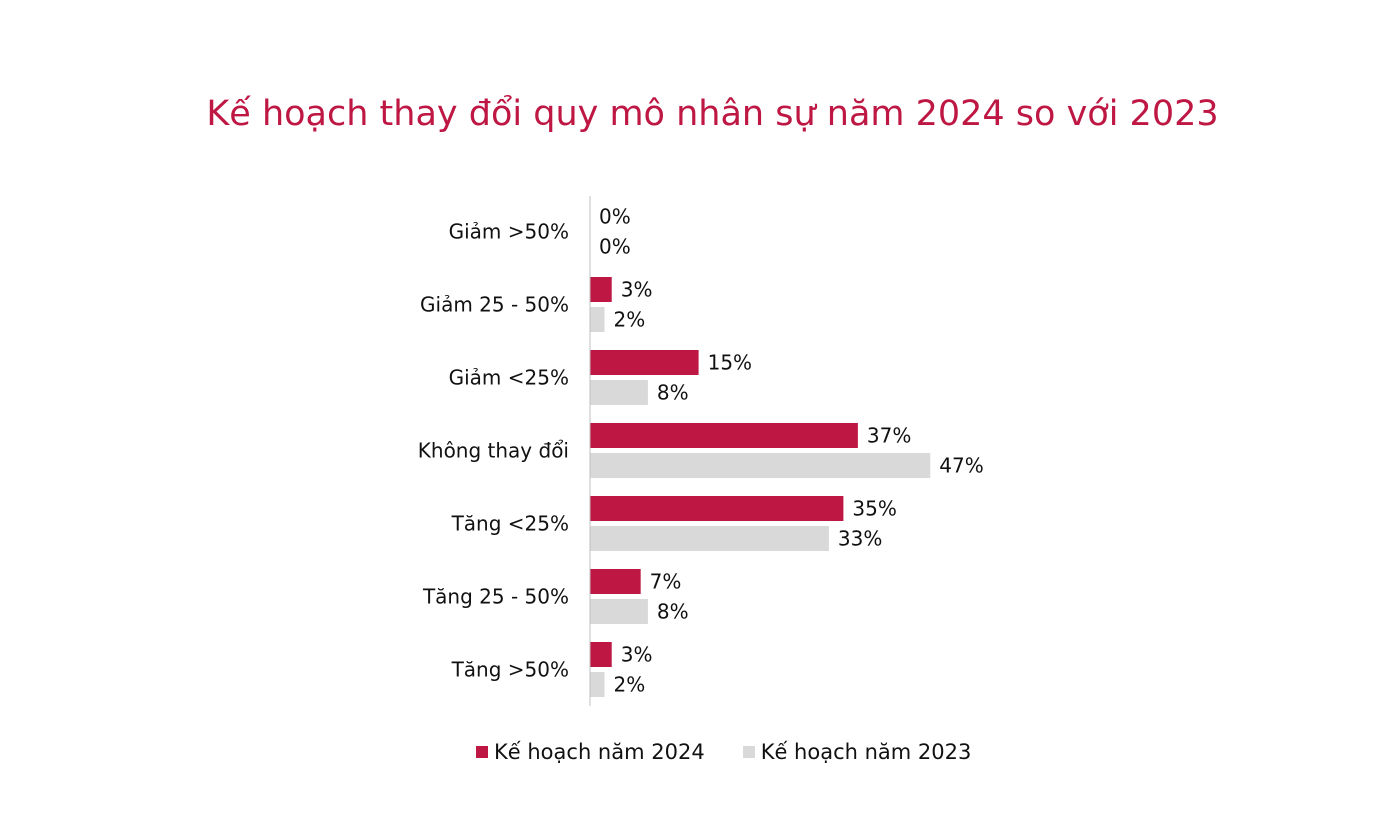 The image size is (1392, 836). I want to click on legend-item-2024: Kế hoạch năm 2024, so click(590, 752).